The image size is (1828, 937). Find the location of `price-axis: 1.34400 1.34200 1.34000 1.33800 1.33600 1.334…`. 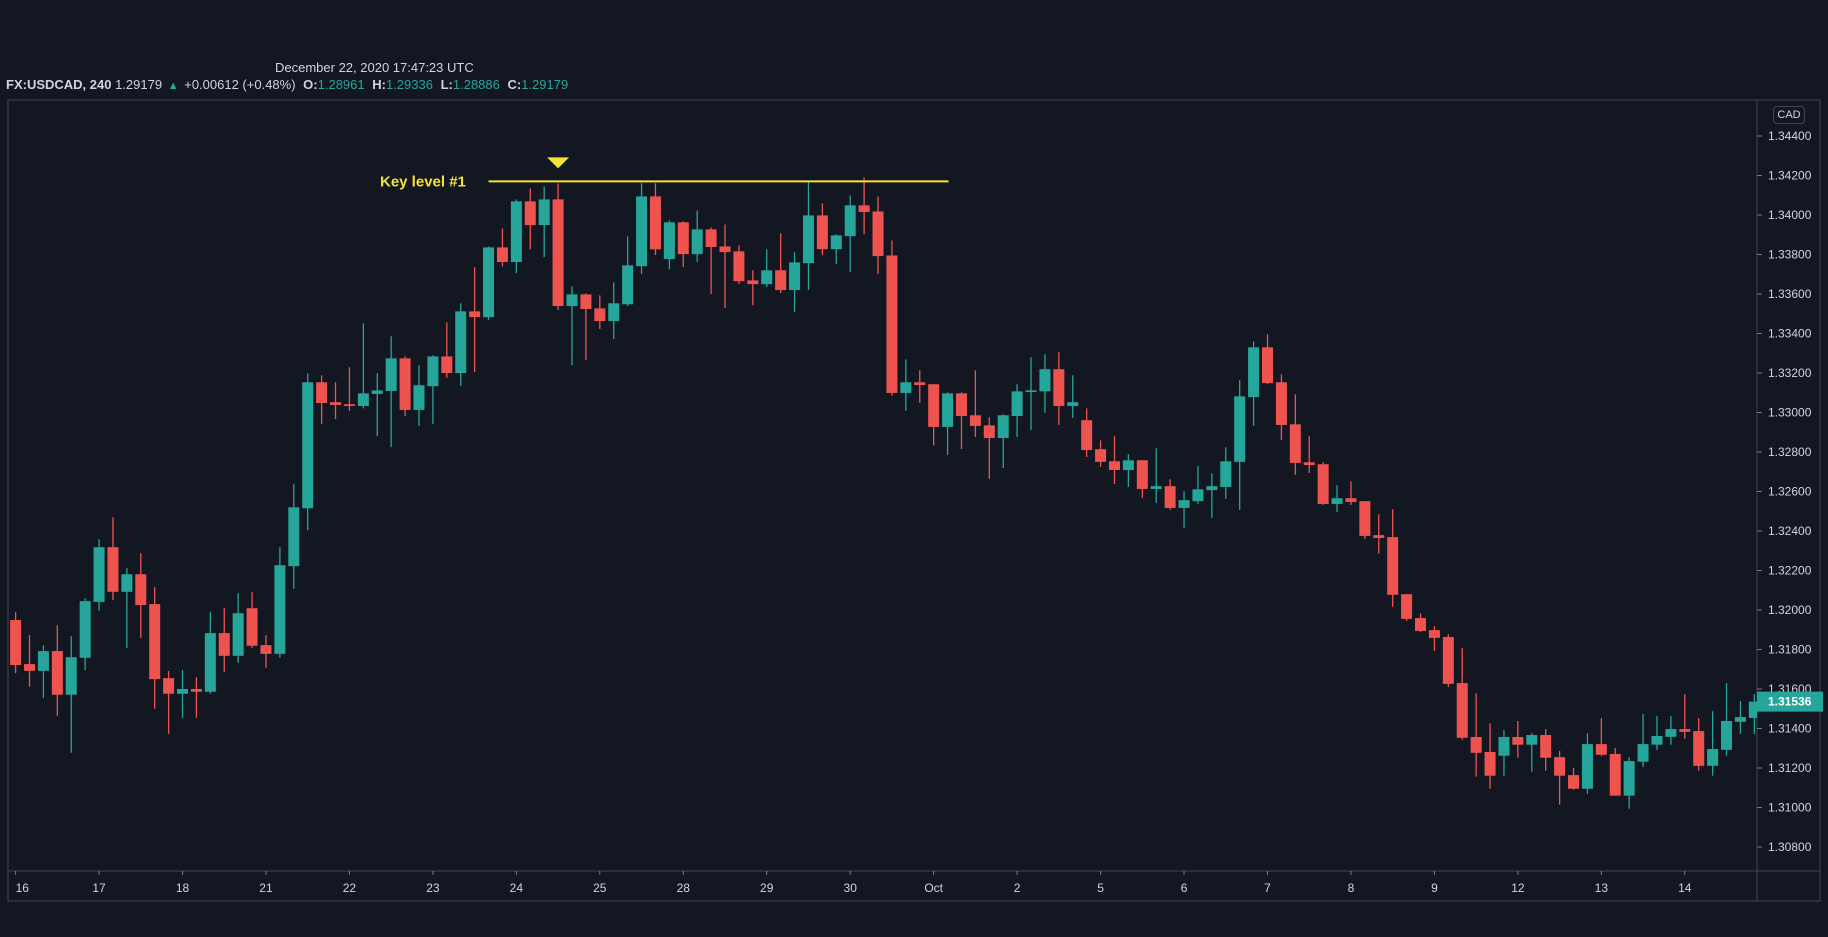

price-axis: 1.34400 1.34200 1.34000 1.33800 1.33600 1.334… is located at coordinates (1784, 491).